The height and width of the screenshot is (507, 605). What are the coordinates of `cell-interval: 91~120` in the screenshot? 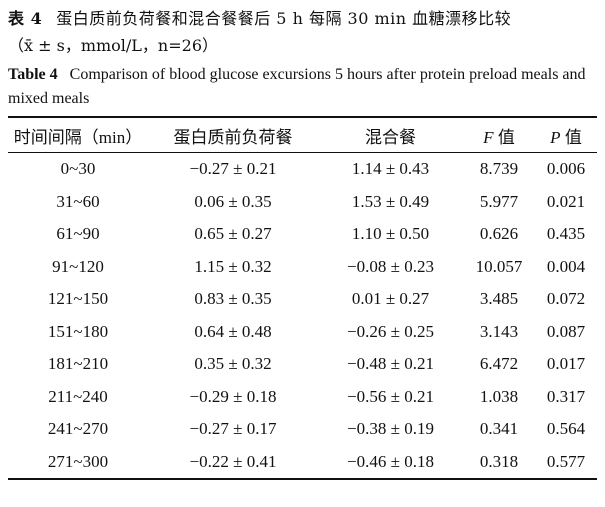 It's located at (78, 266).